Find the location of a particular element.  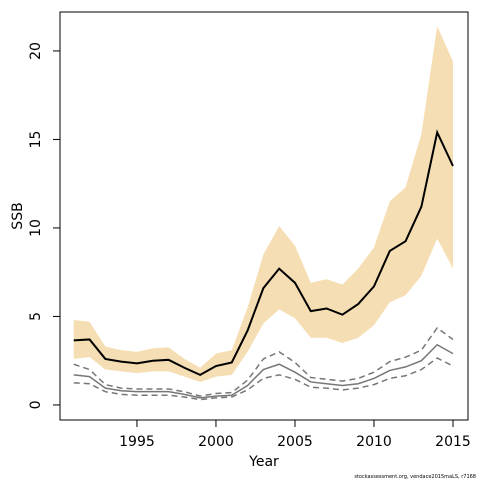

x-tick-label: 2005 is located at coordinates (295, 442).